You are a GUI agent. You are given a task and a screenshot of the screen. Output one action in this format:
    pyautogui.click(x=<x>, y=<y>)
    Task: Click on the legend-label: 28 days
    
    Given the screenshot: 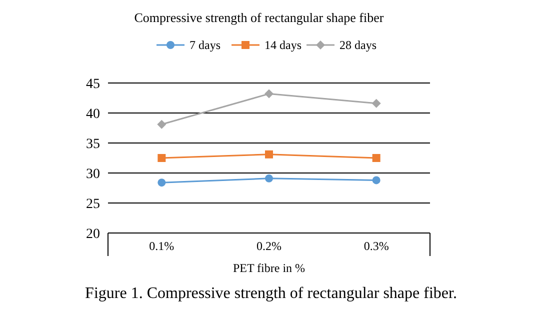 What is the action you would take?
    pyautogui.click(x=358, y=45)
    